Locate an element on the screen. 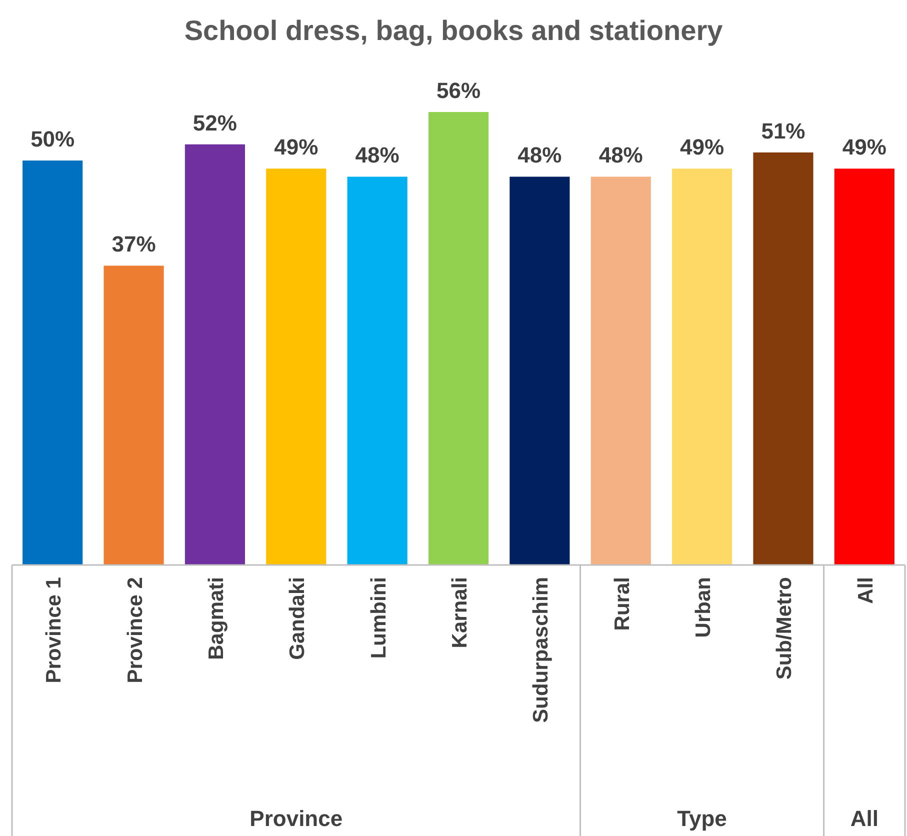 The width and height of the screenshot is (907, 836). text: Type is located at coordinates (702, 818).